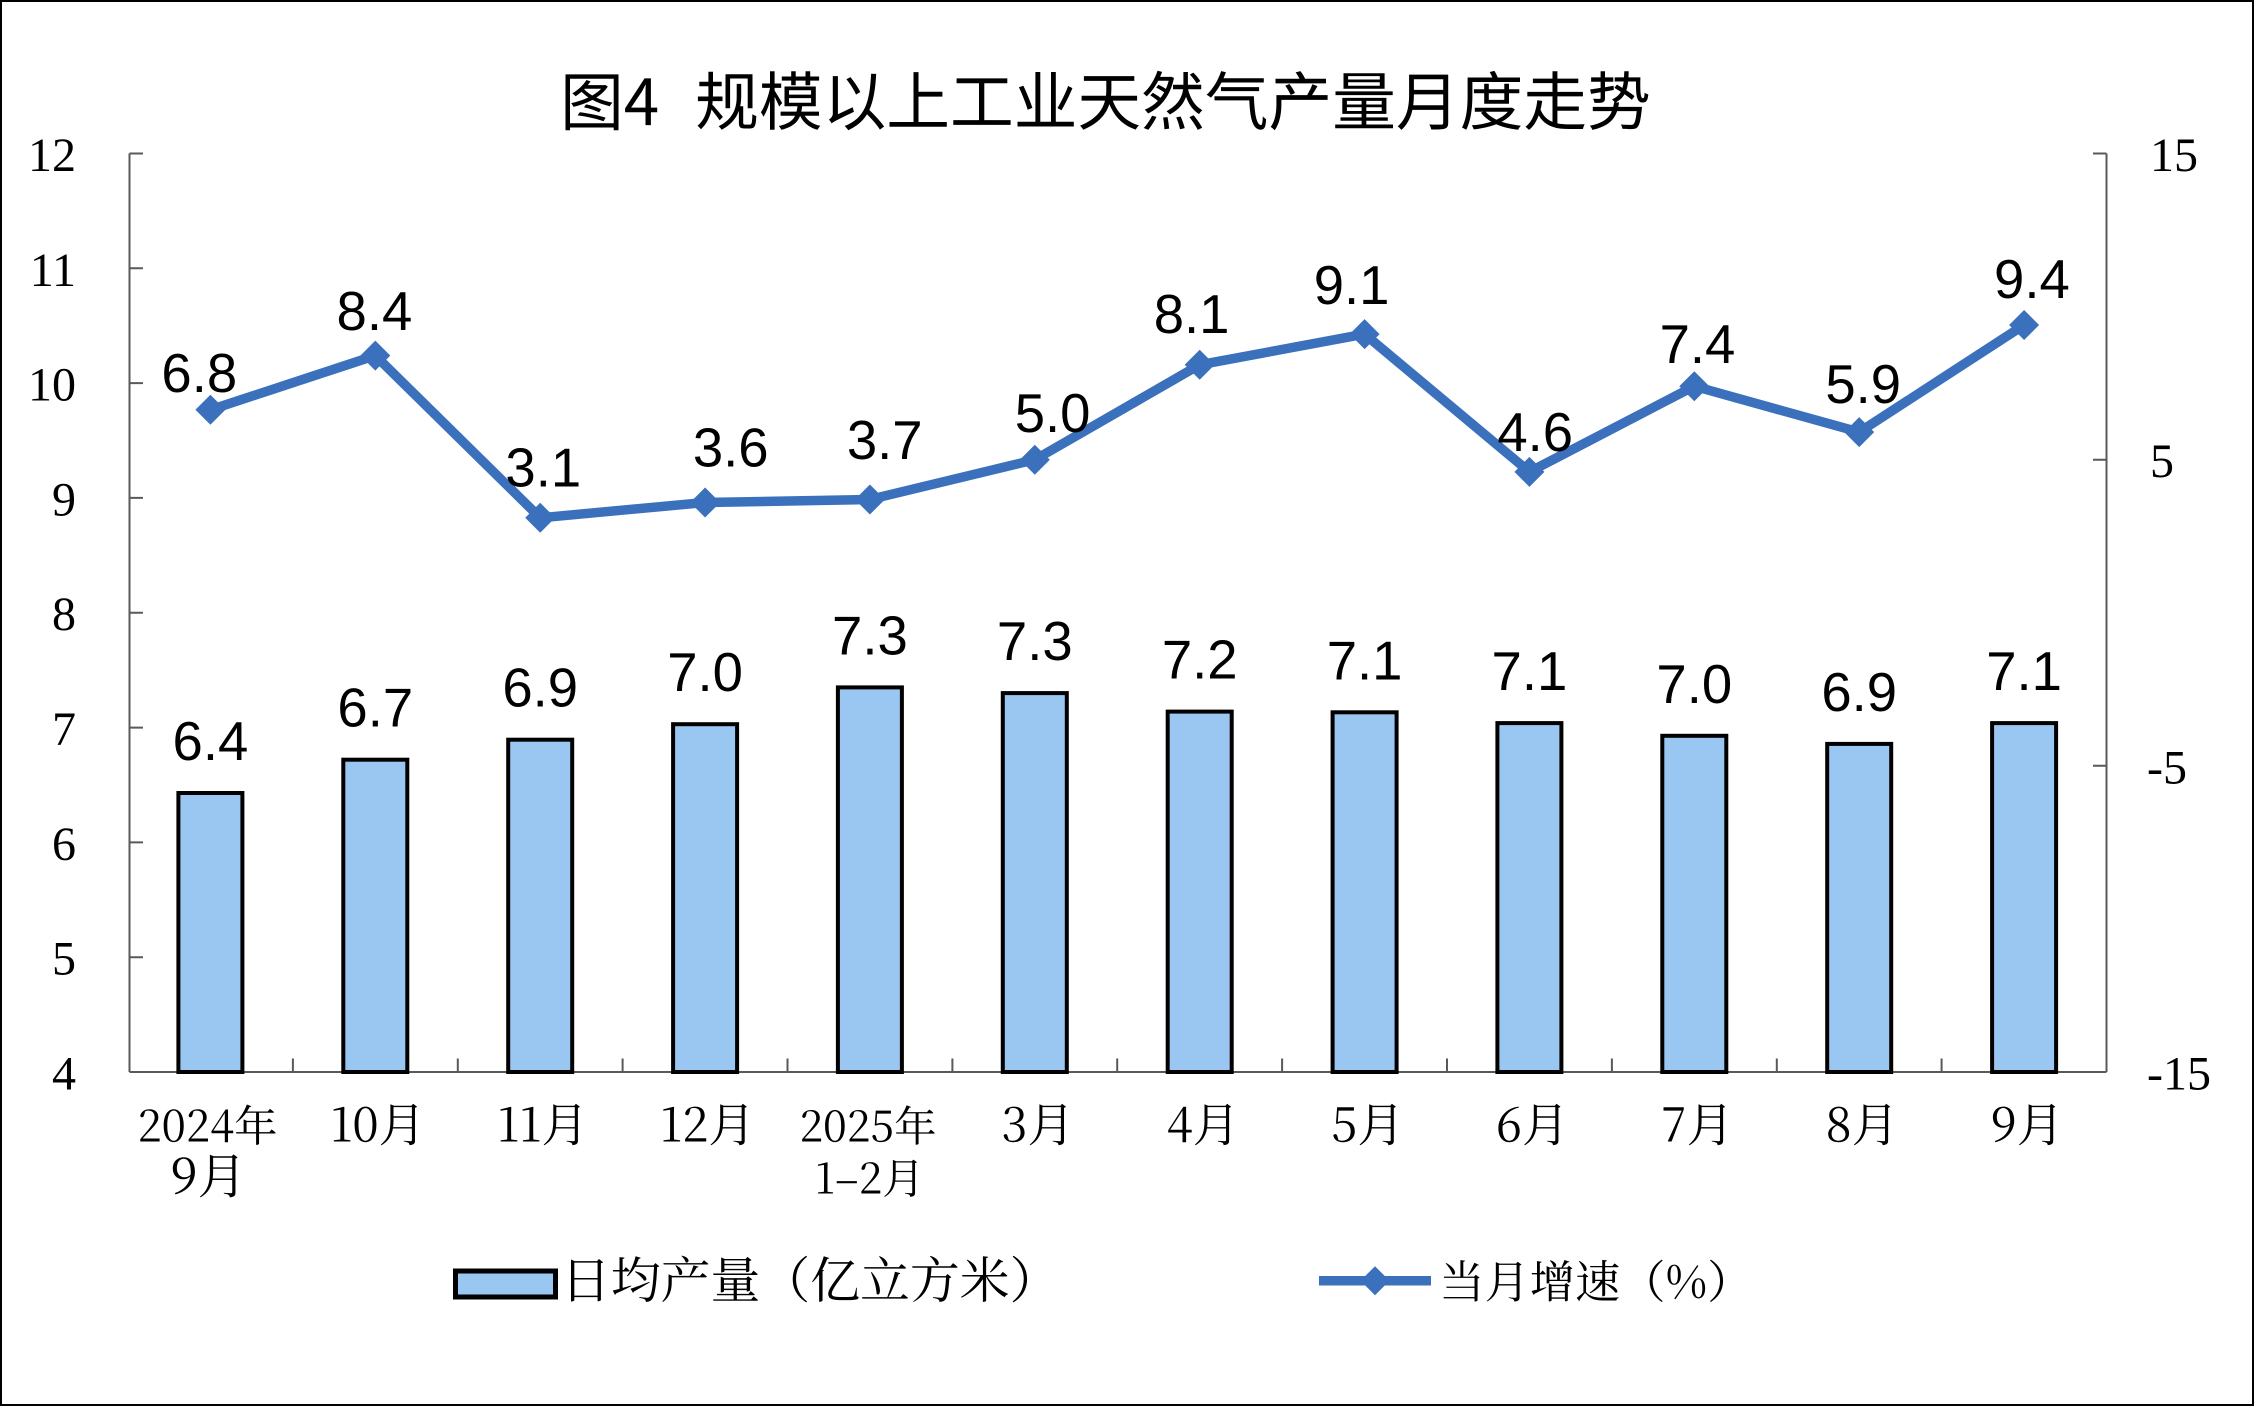 Image resolution: width=2254 pixels, height=1406 pixels. What do you see at coordinates (885, 440) in the screenshot?
I see `svg-text: 3.7` at bounding box center [885, 440].